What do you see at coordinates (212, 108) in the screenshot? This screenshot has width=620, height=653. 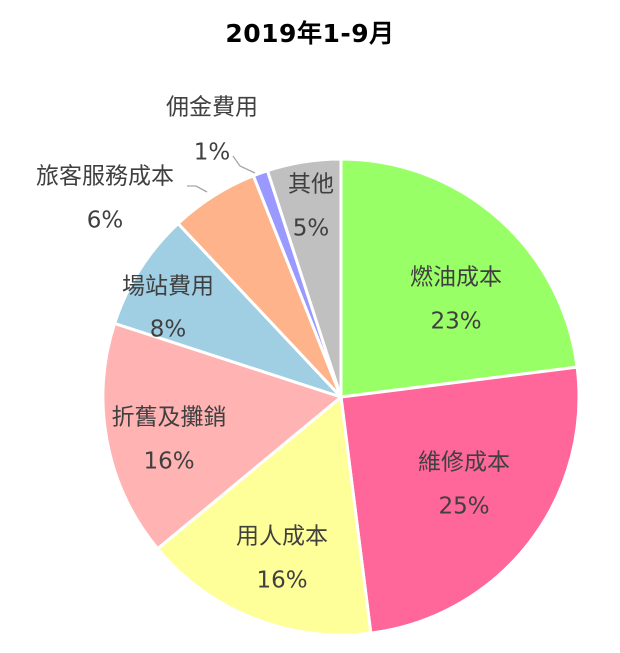 I see `slice-category-label: 佣金費用` at bounding box center [212, 108].